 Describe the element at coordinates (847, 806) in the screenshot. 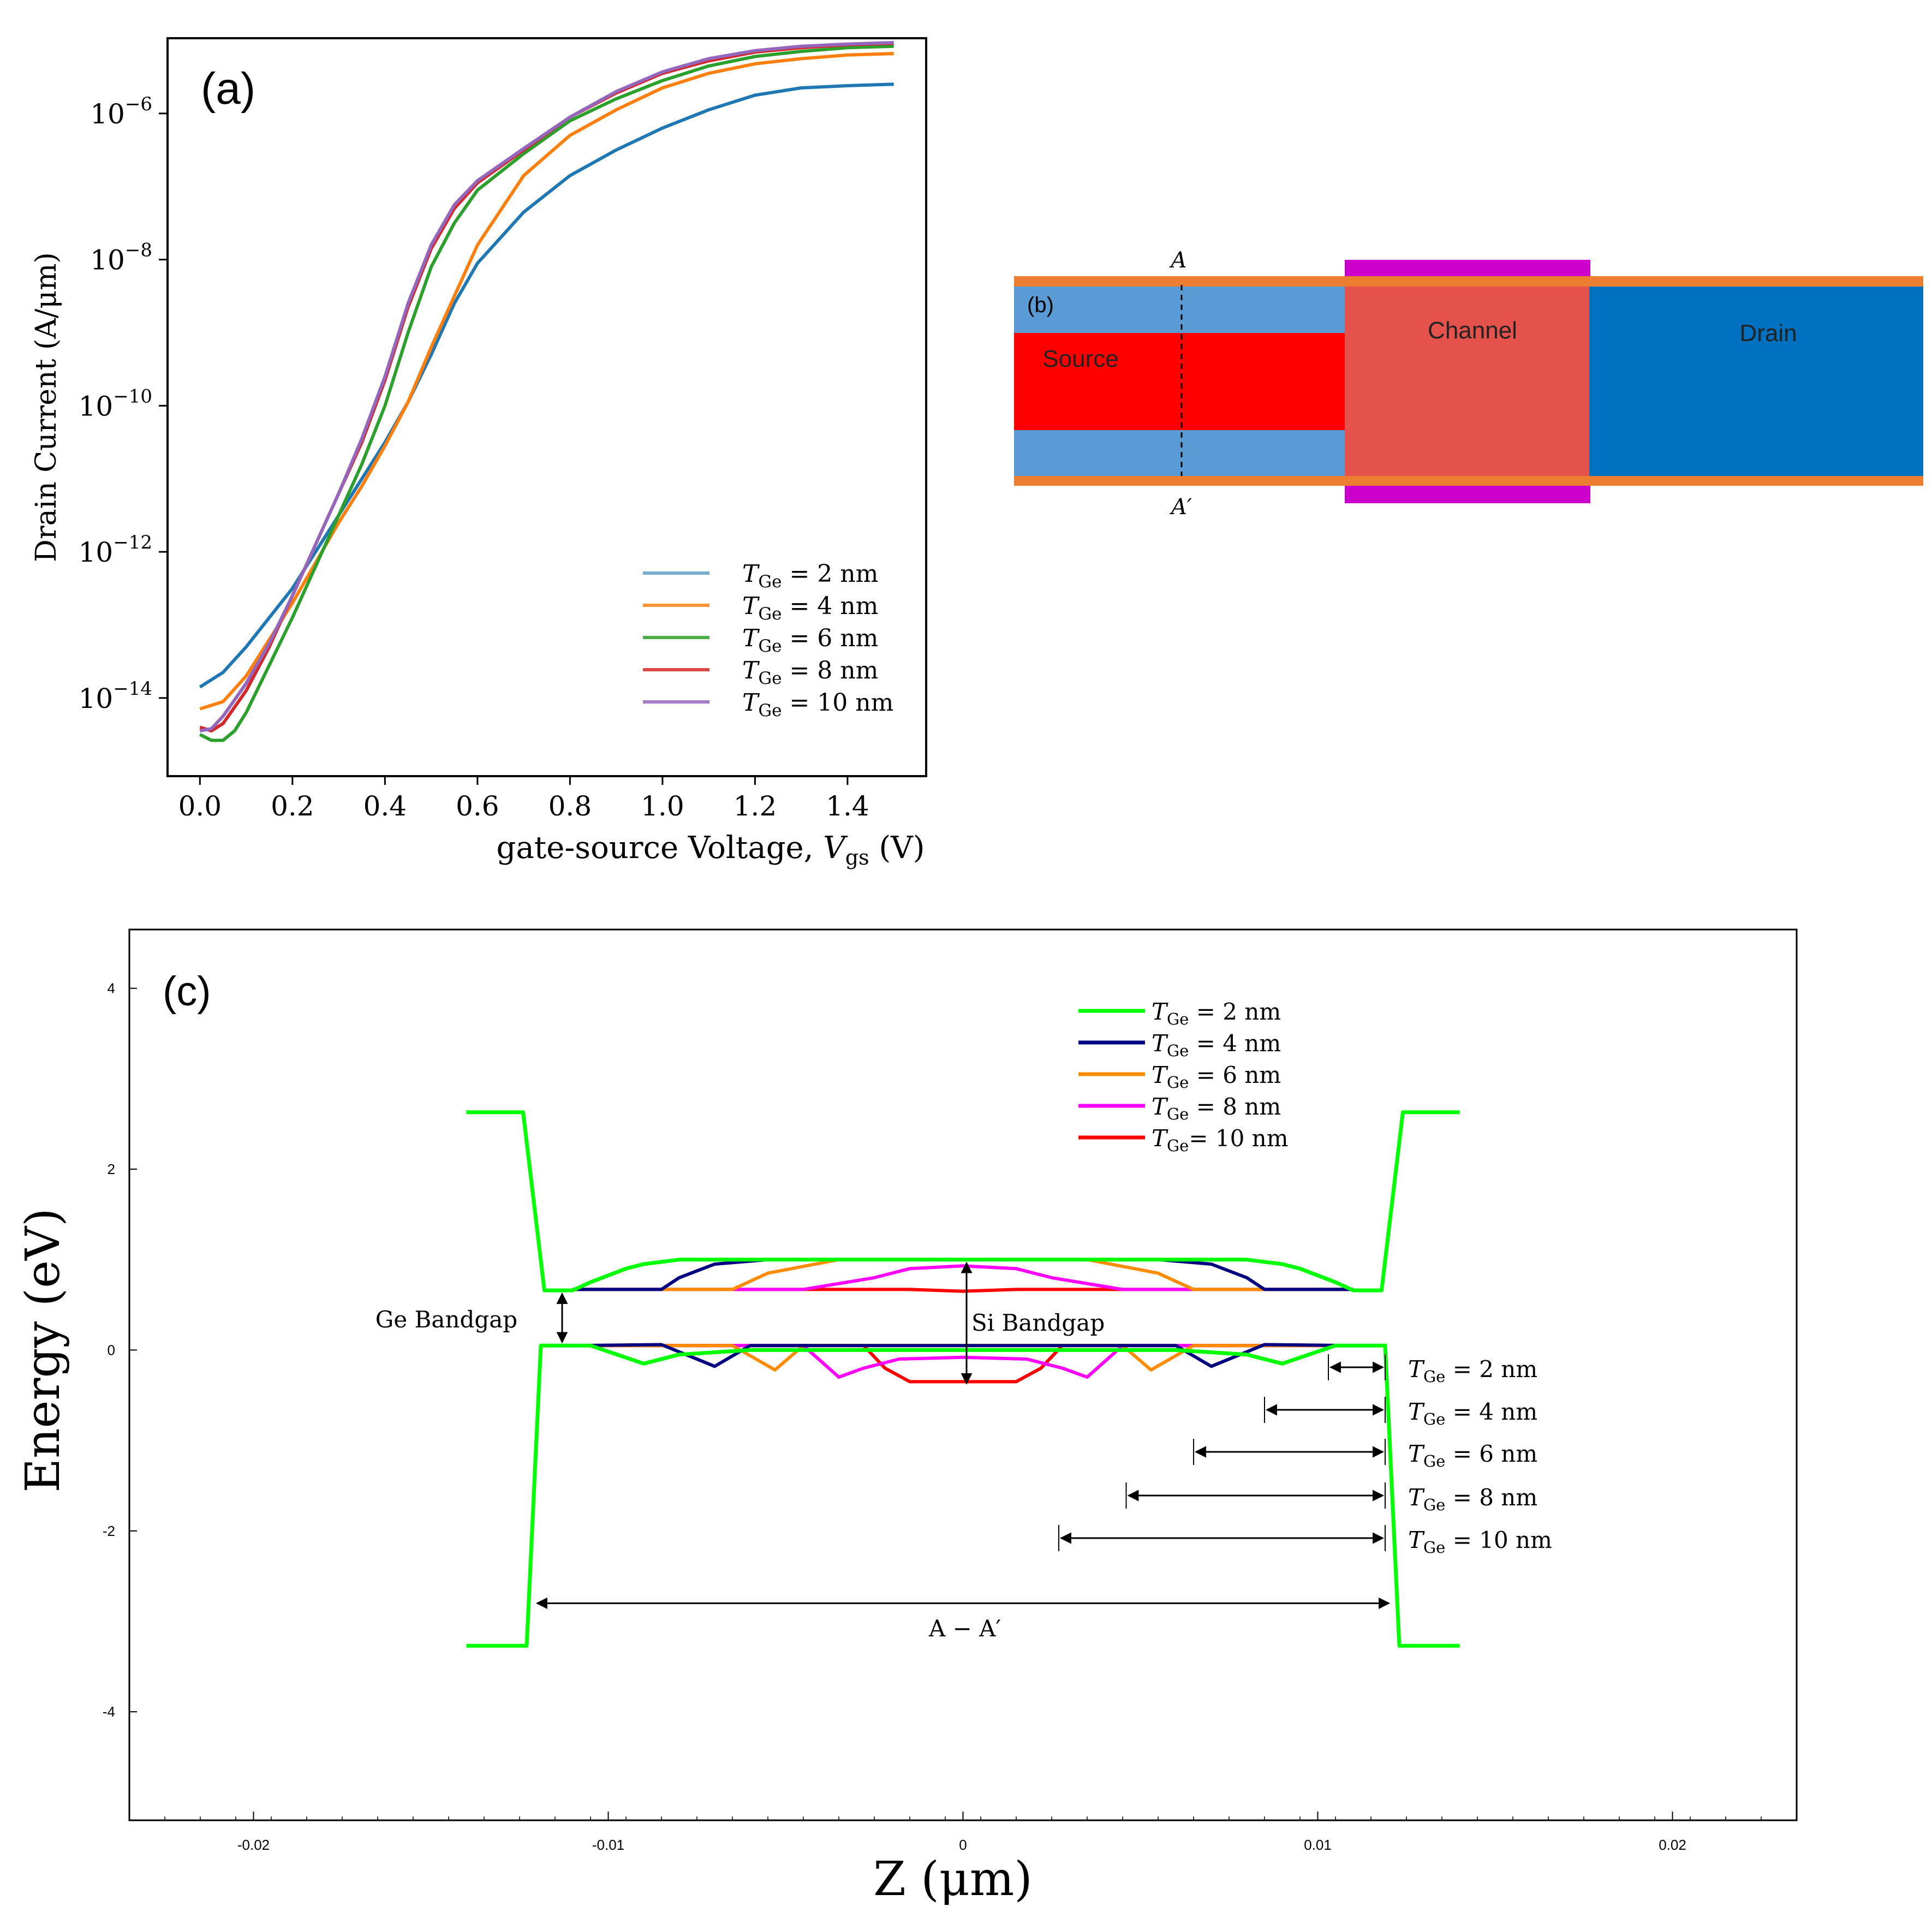

I see `x-tick-label: 1.4` at that location.